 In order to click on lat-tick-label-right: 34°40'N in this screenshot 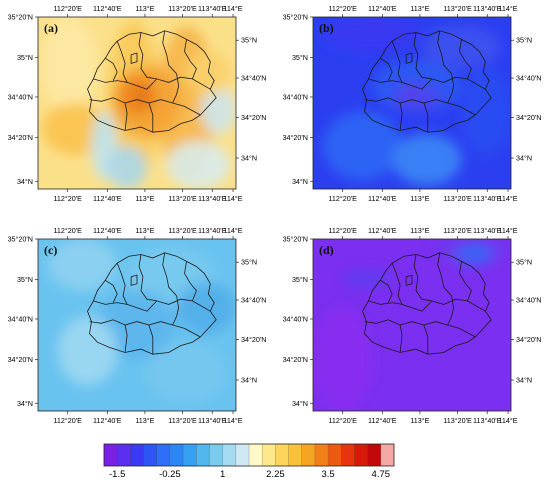, I will do `click(253, 78)`.